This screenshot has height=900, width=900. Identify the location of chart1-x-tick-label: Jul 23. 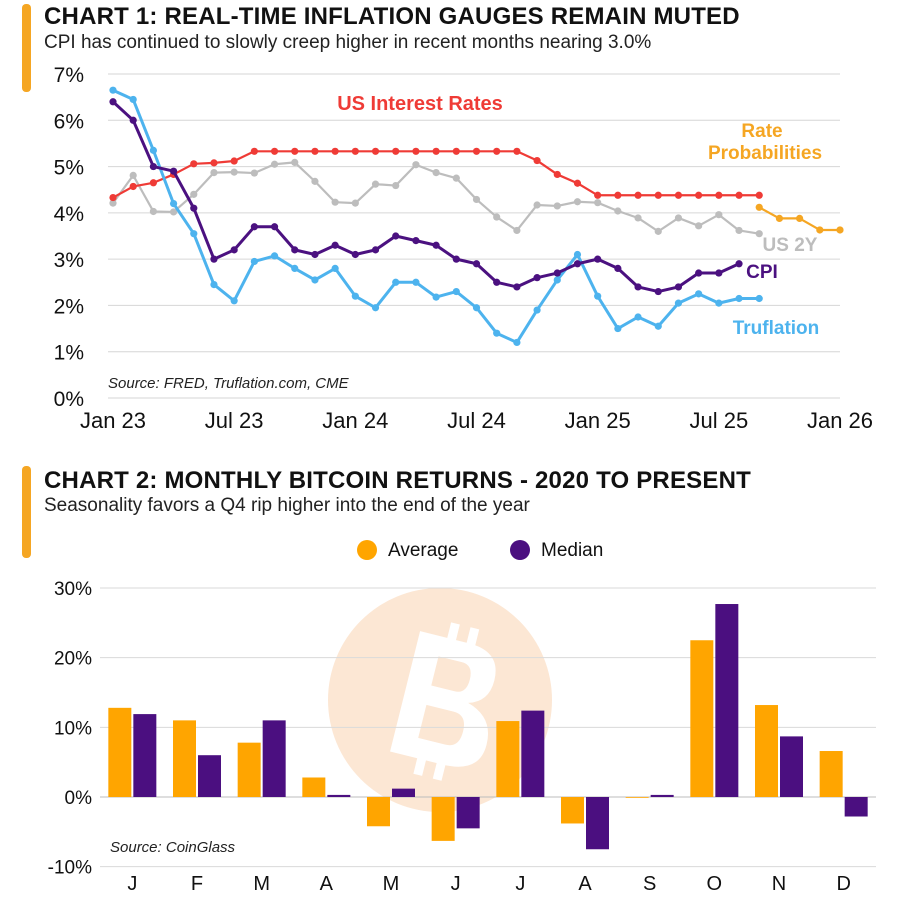
(234, 420).